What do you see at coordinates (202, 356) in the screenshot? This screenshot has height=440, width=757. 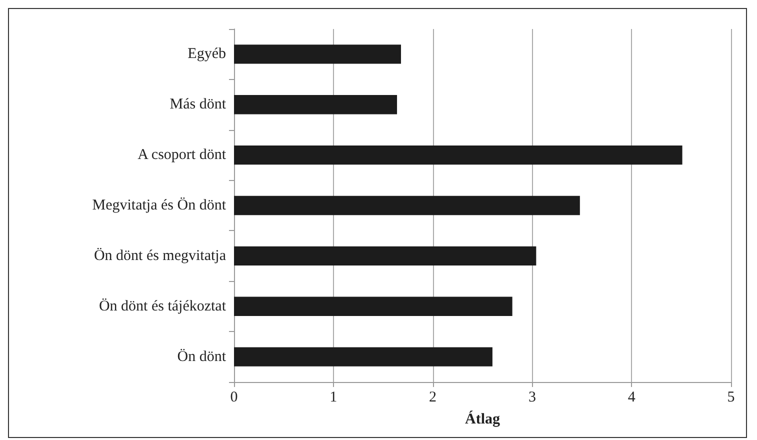 I see `y-tick-label: Ön dönt` at bounding box center [202, 356].